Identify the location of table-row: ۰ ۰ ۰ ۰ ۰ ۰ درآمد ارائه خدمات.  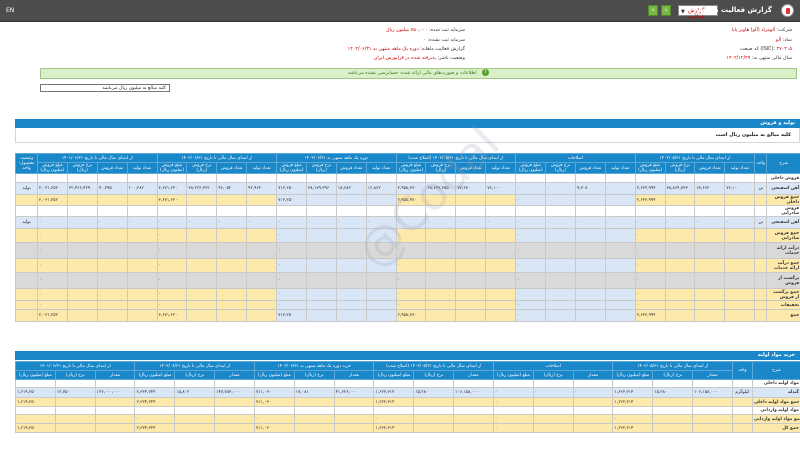
(407, 250).